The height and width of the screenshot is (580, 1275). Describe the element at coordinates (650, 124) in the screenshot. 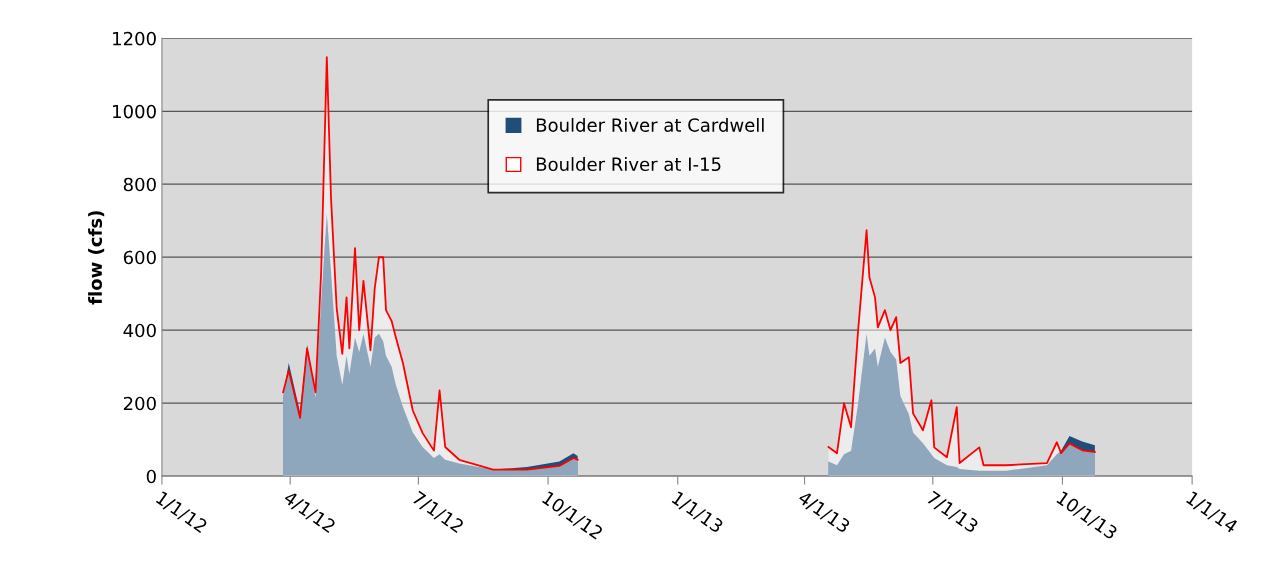

I see `legend-label: Boulder River at Cardwell` at that location.